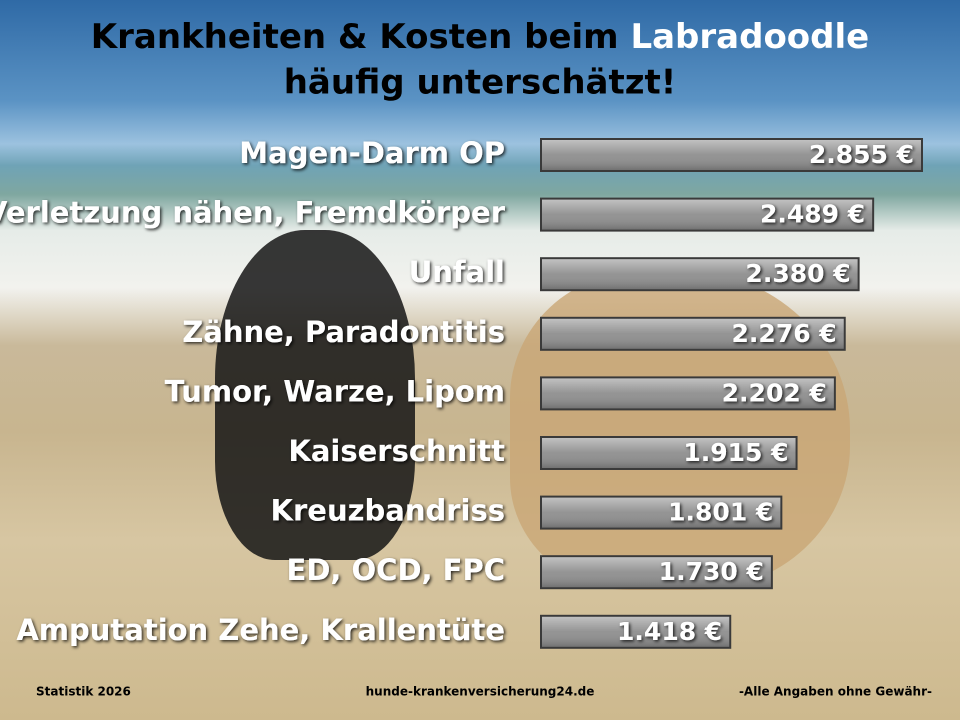 The image size is (960, 720). What do you see at coordinates (457, 272) in the screenshot?
I see `category-label: Unfall` at bounding box center [457, 272].